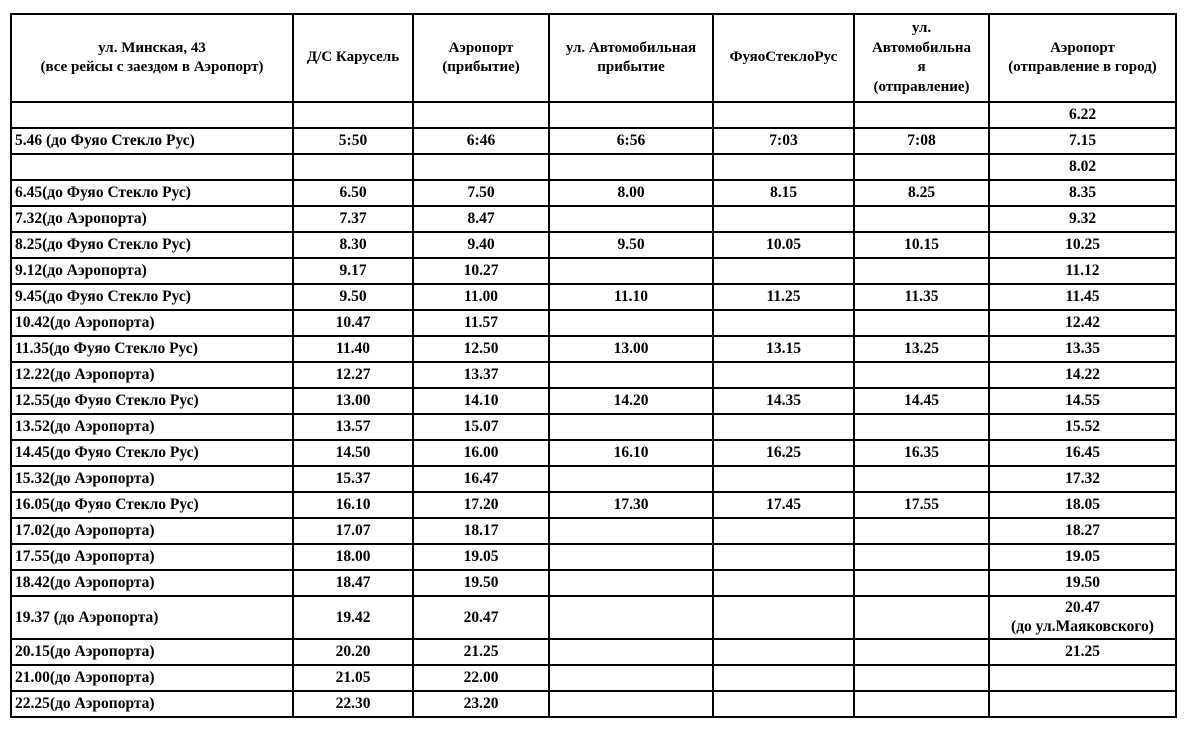 This screenshot has height=742, width=1200. Describe the element at coordinates (1082, 58) in the screenshot. I see `column-header-airport-departure: Аэропорт (отправление в город)` at that location.